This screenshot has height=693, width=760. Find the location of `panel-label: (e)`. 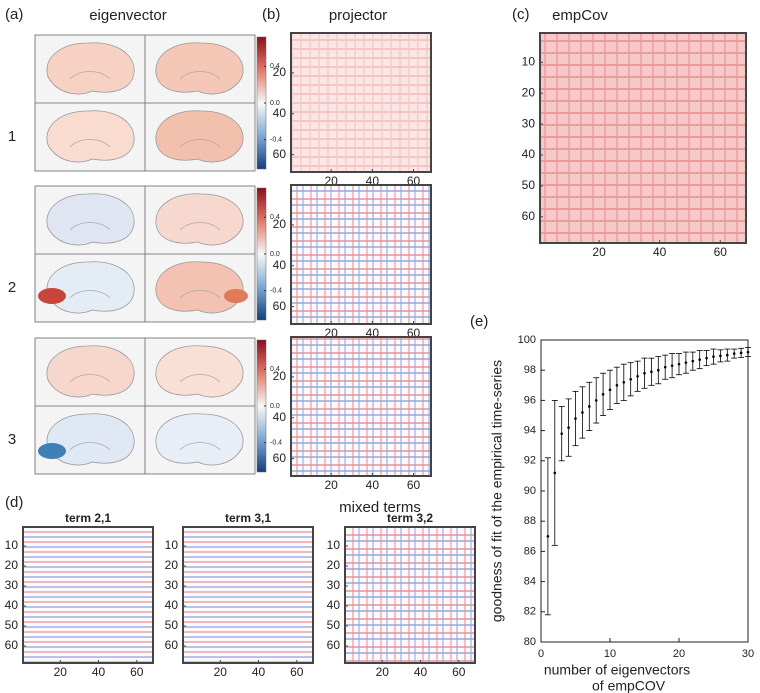

panel-label: (e) is located at coordinates (479, 321).